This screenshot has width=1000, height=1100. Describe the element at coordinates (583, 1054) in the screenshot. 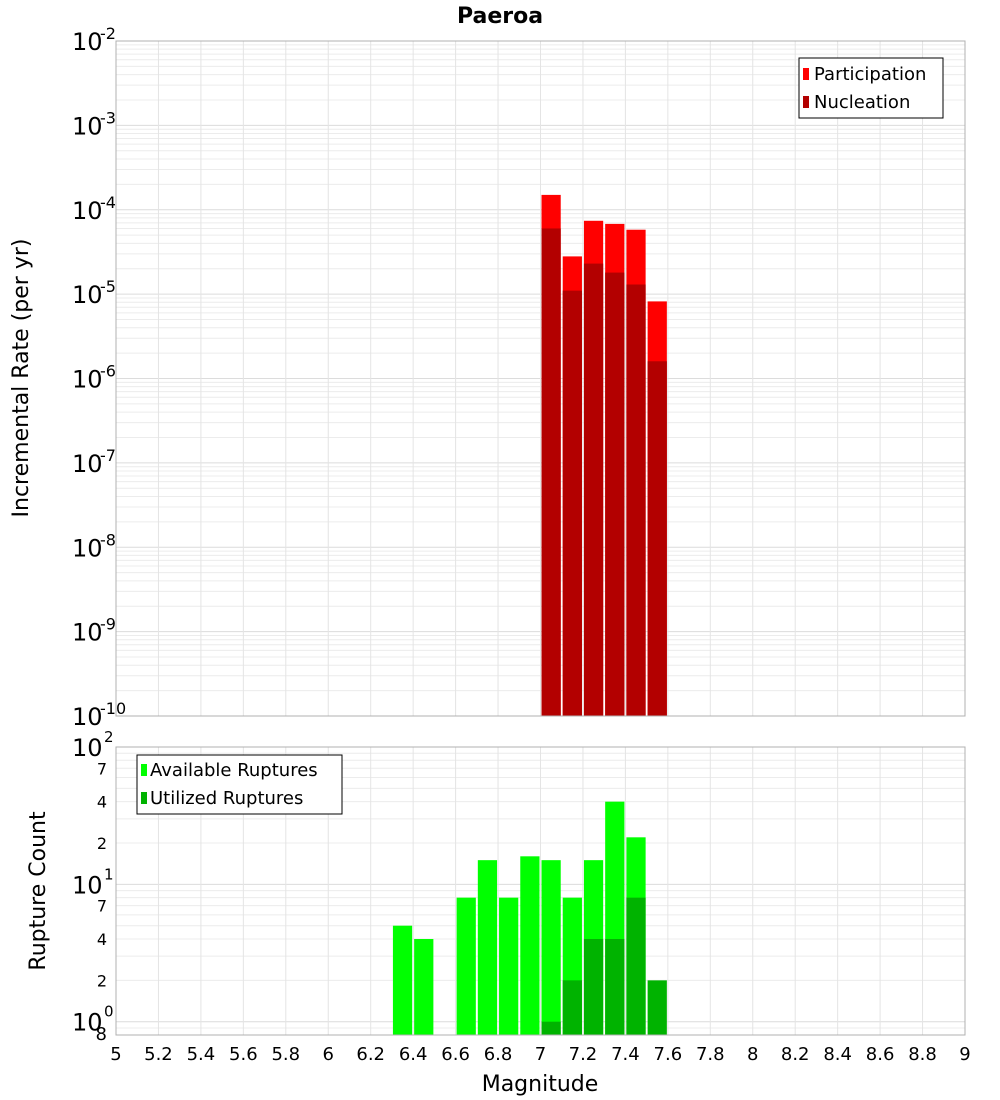

I see `x-tick-label: 7.2` at that location.